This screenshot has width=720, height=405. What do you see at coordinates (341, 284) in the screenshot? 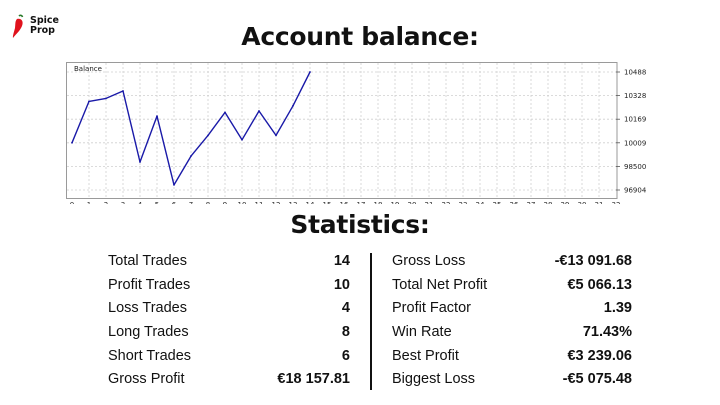
I see `stat-value: 10` at bounding box center [341, 284].